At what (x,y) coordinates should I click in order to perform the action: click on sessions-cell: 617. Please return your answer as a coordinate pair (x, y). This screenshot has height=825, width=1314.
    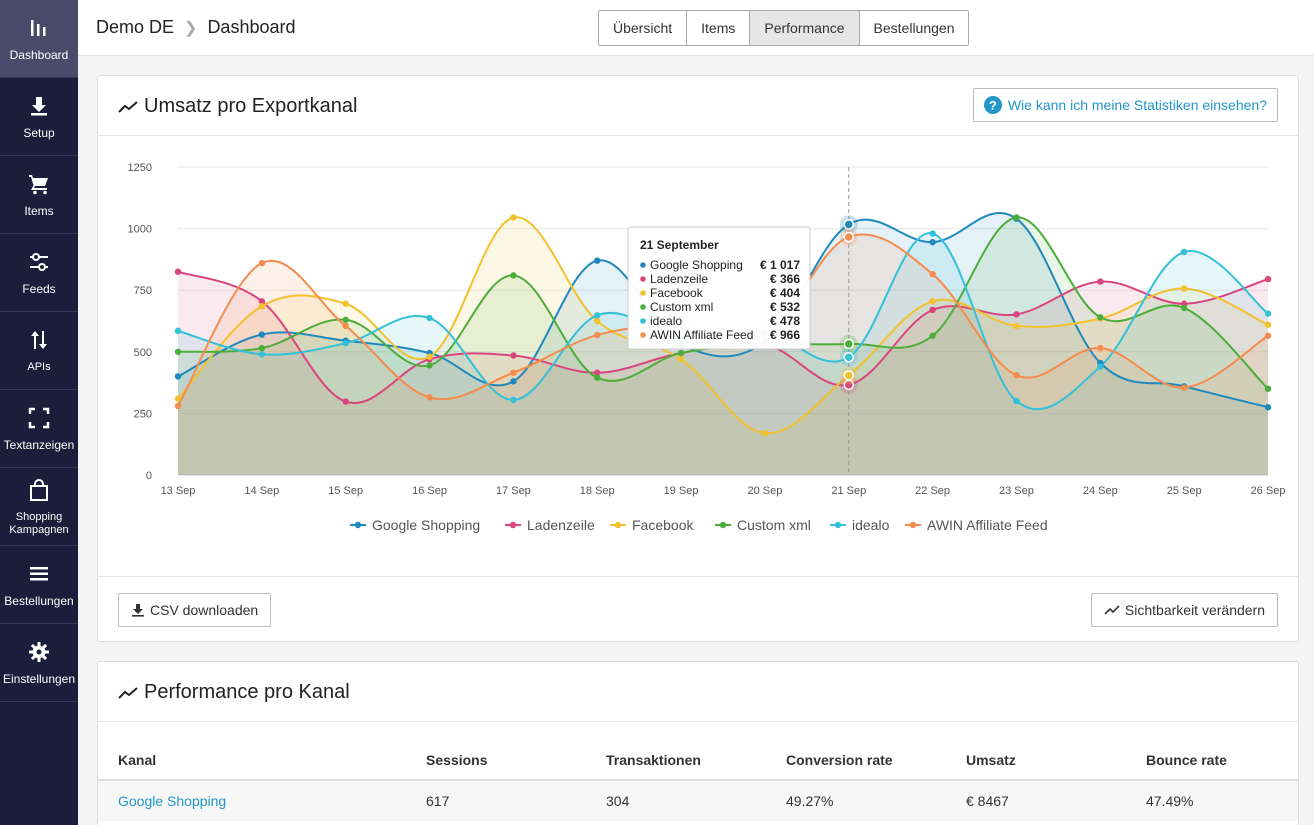
    Looking at the image, I should click on (438, 801).